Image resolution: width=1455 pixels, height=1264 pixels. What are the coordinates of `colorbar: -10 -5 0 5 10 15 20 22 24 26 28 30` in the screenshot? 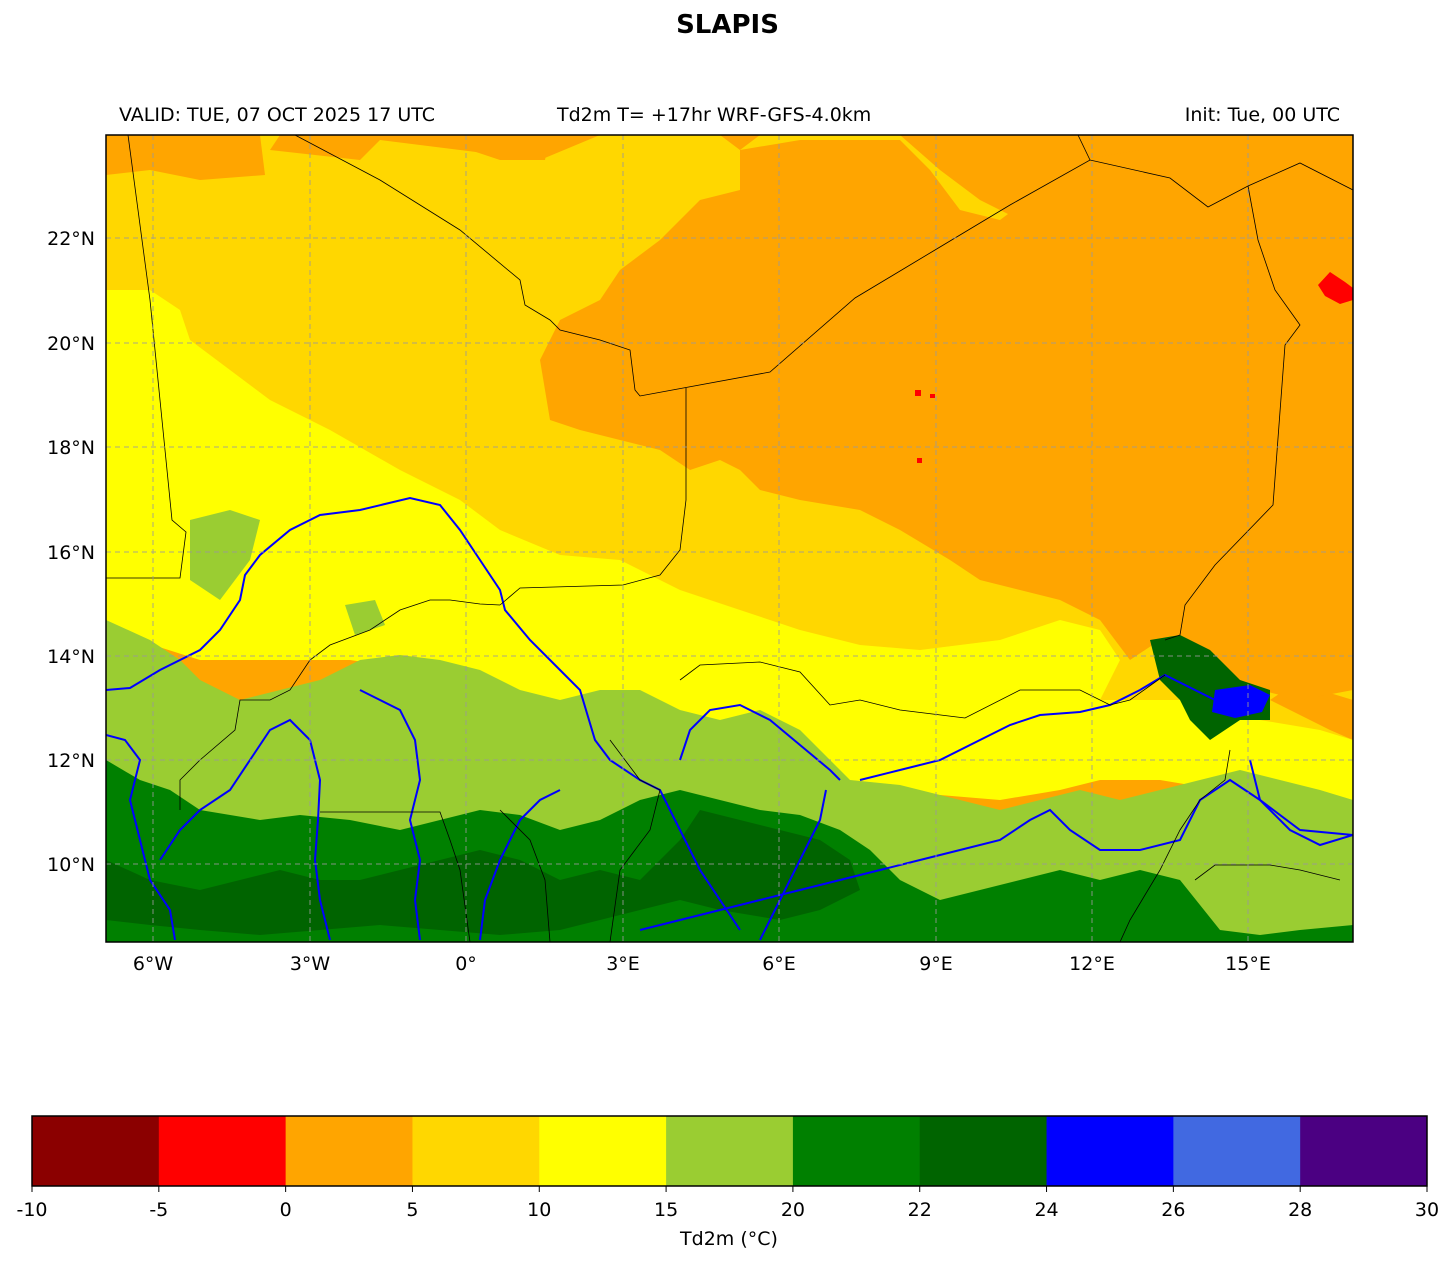 It's located at (727, 1168).